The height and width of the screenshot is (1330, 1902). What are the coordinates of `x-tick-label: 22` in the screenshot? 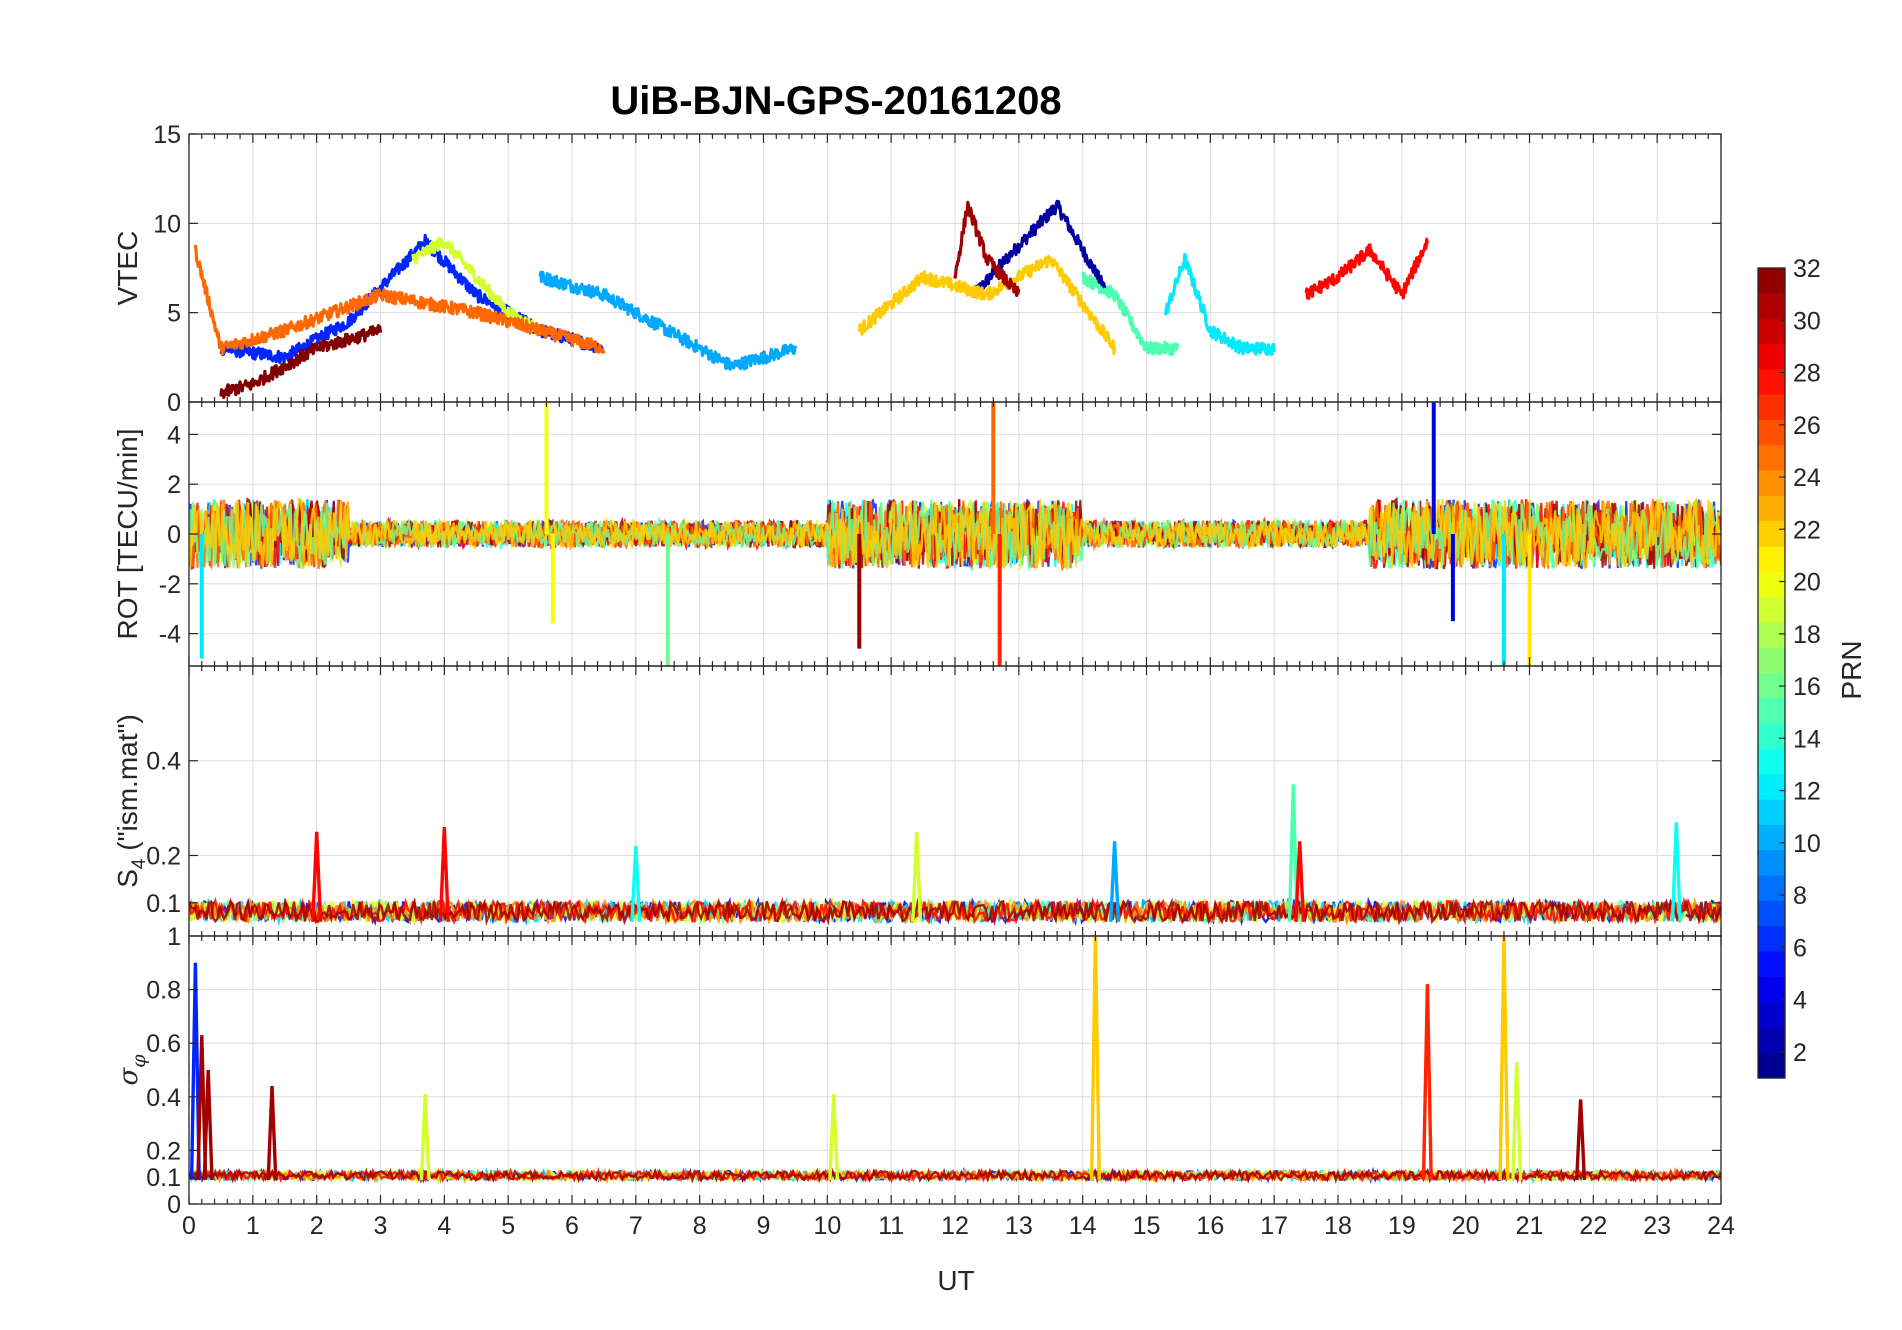 It's located at (1593, 1226).